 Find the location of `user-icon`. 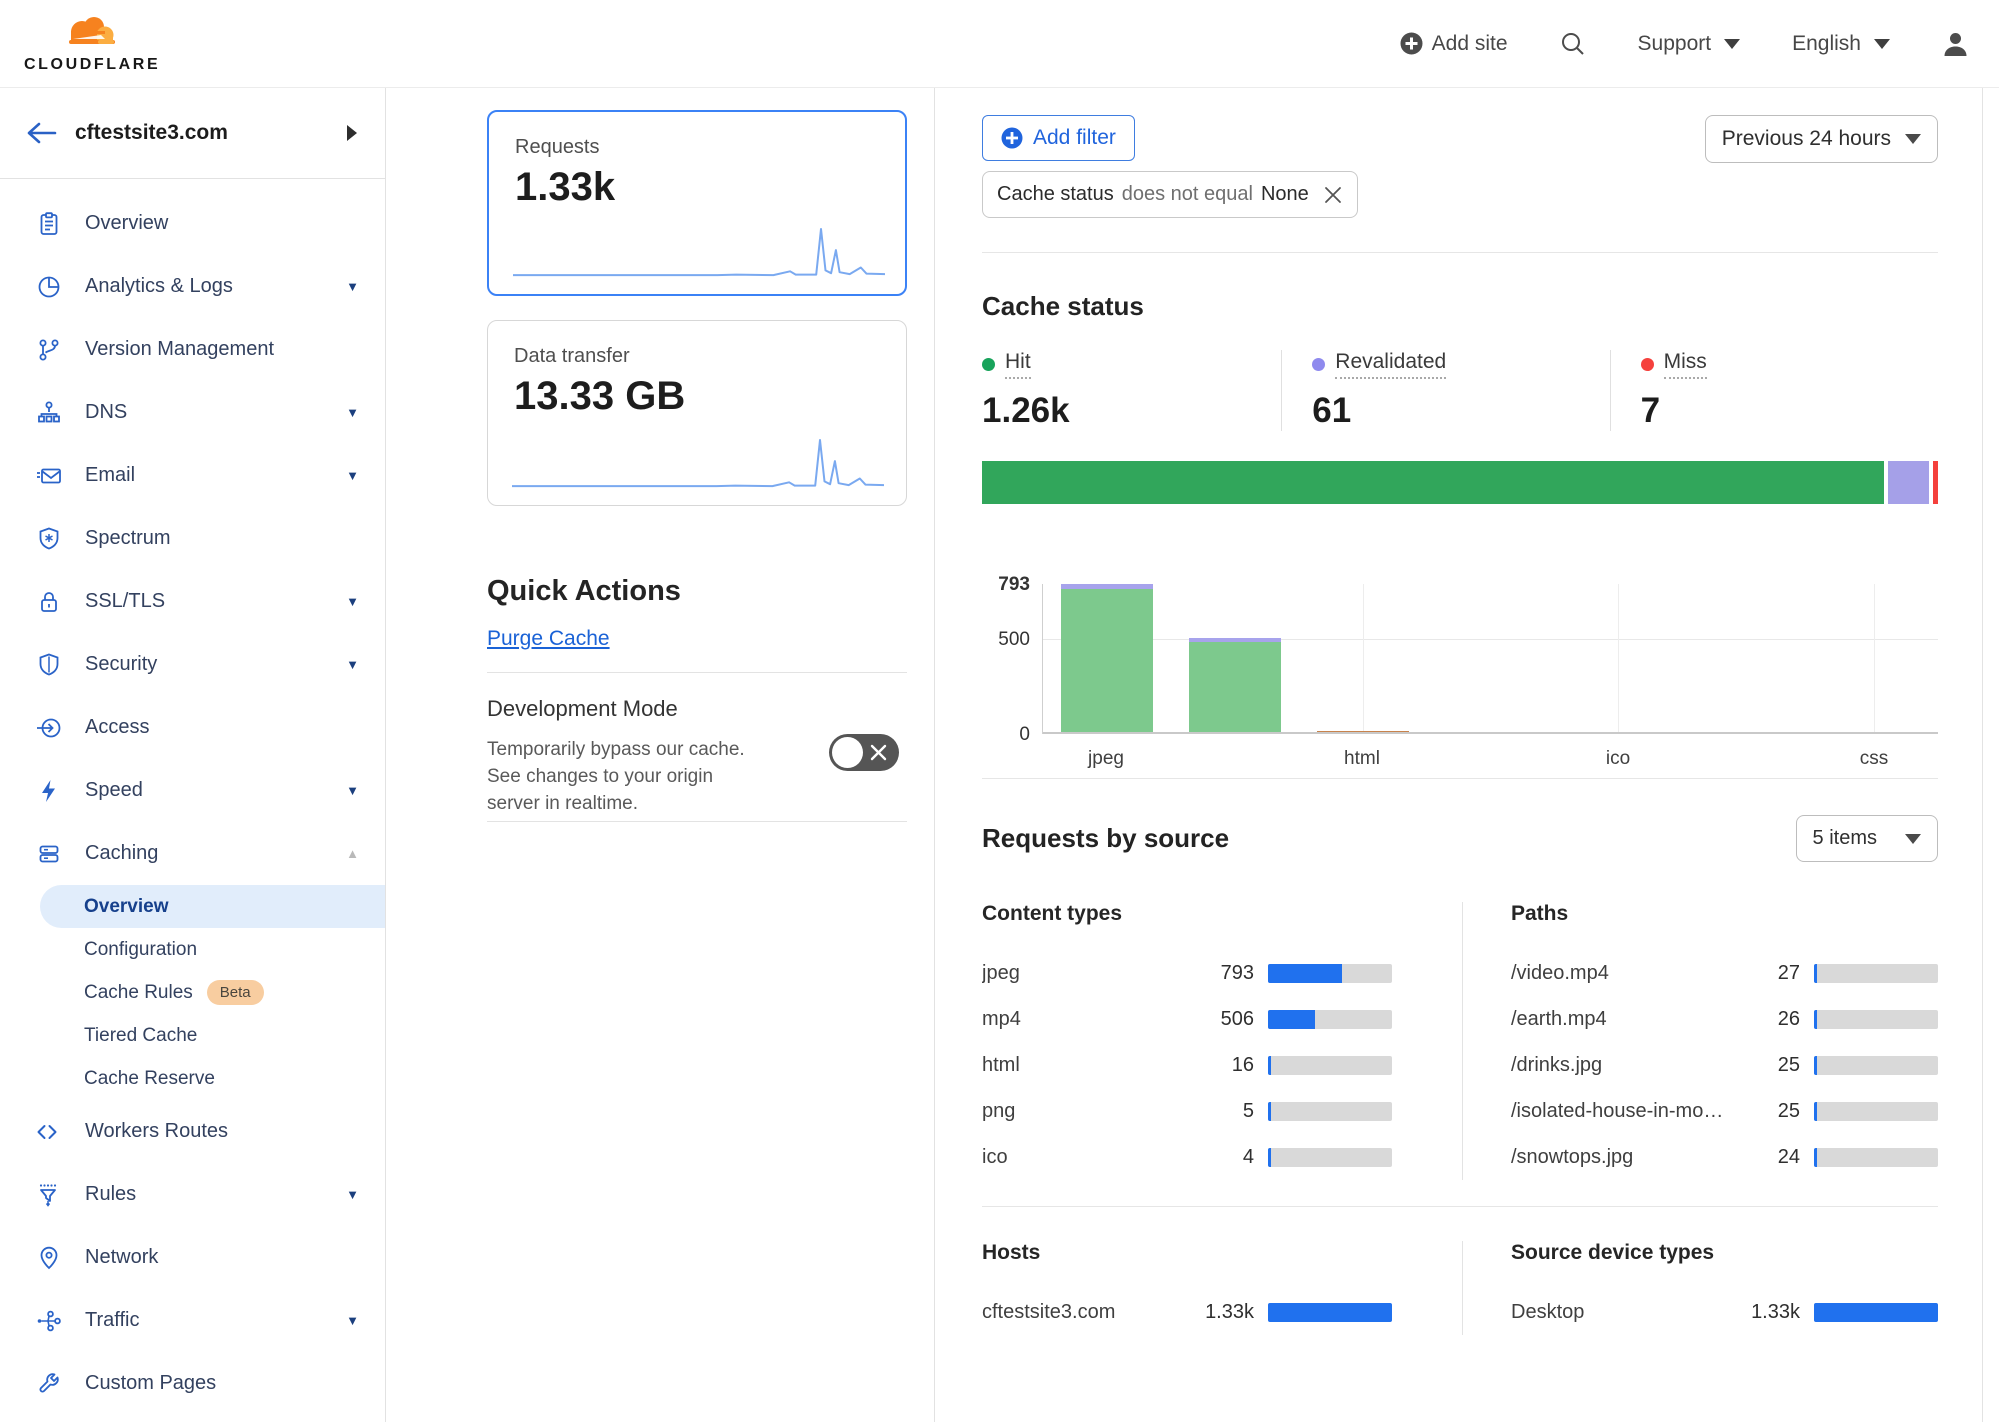

user-icon is located at coordinates (1955, 44).